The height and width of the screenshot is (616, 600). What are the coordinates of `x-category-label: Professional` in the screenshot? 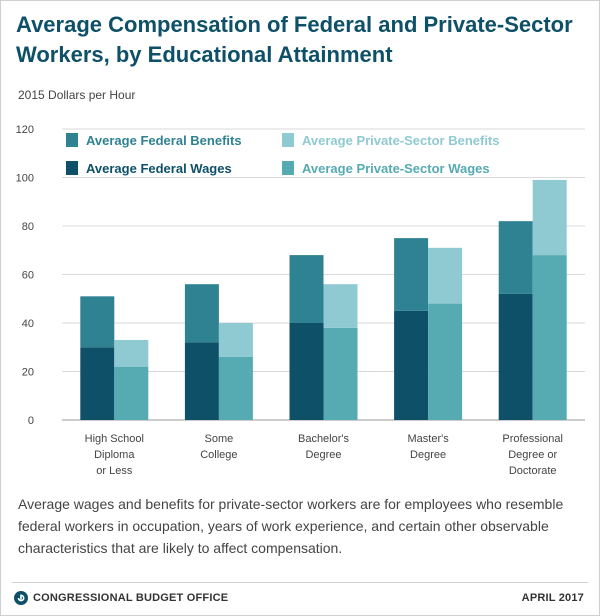 It's located at (532, 439).